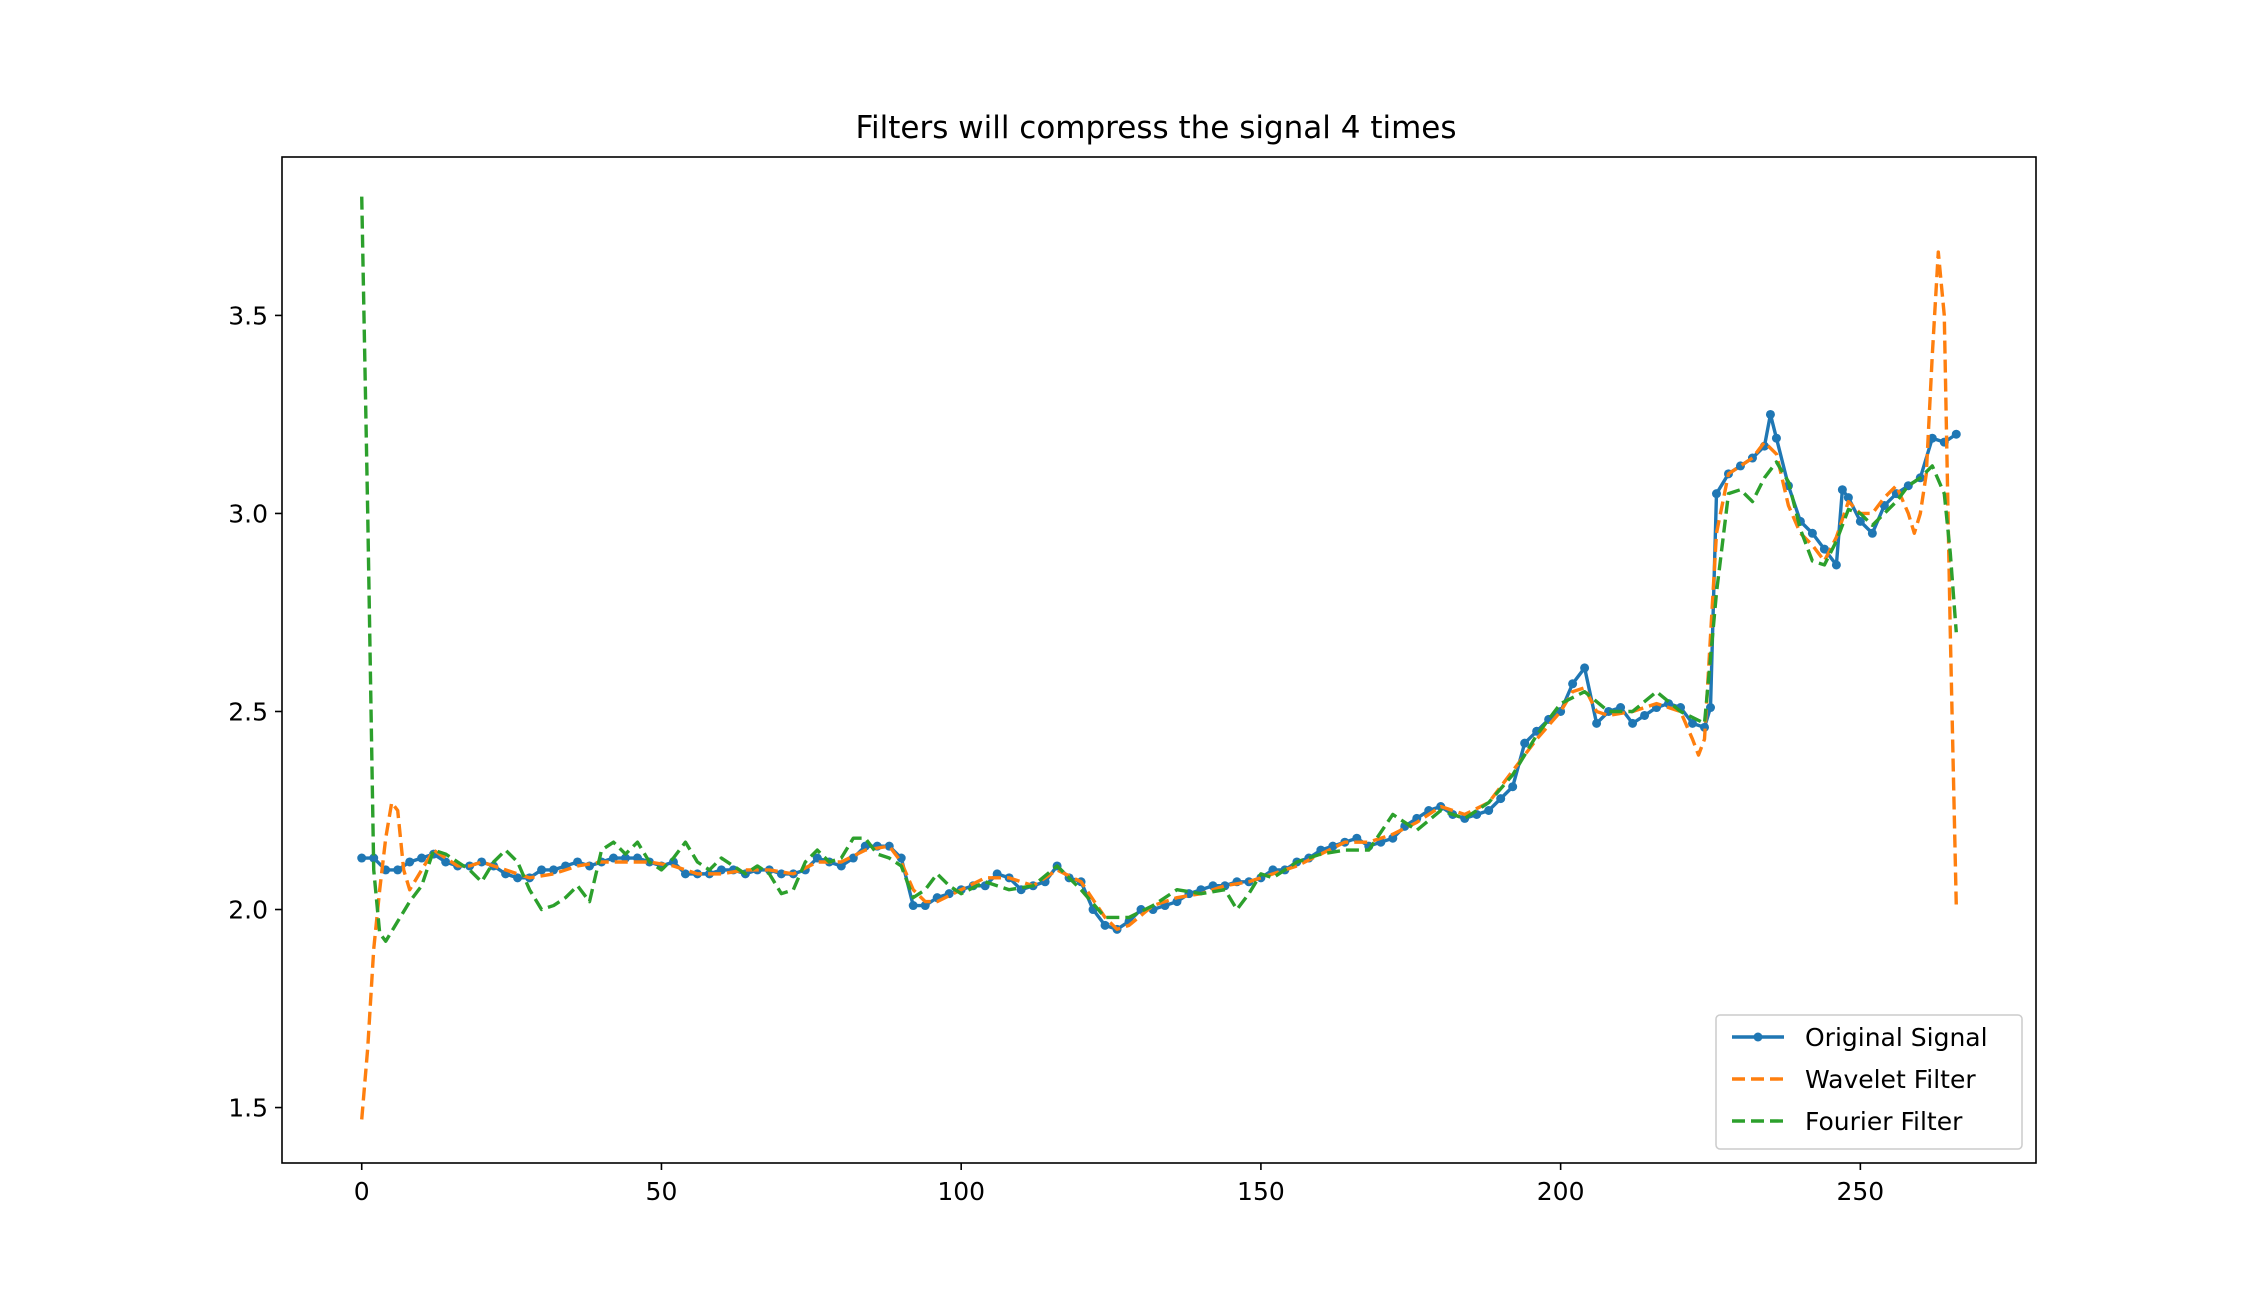  Describe the element at coordinates (362, 1191) in the screenshot. I see `x-tick-label: 0` at that location.